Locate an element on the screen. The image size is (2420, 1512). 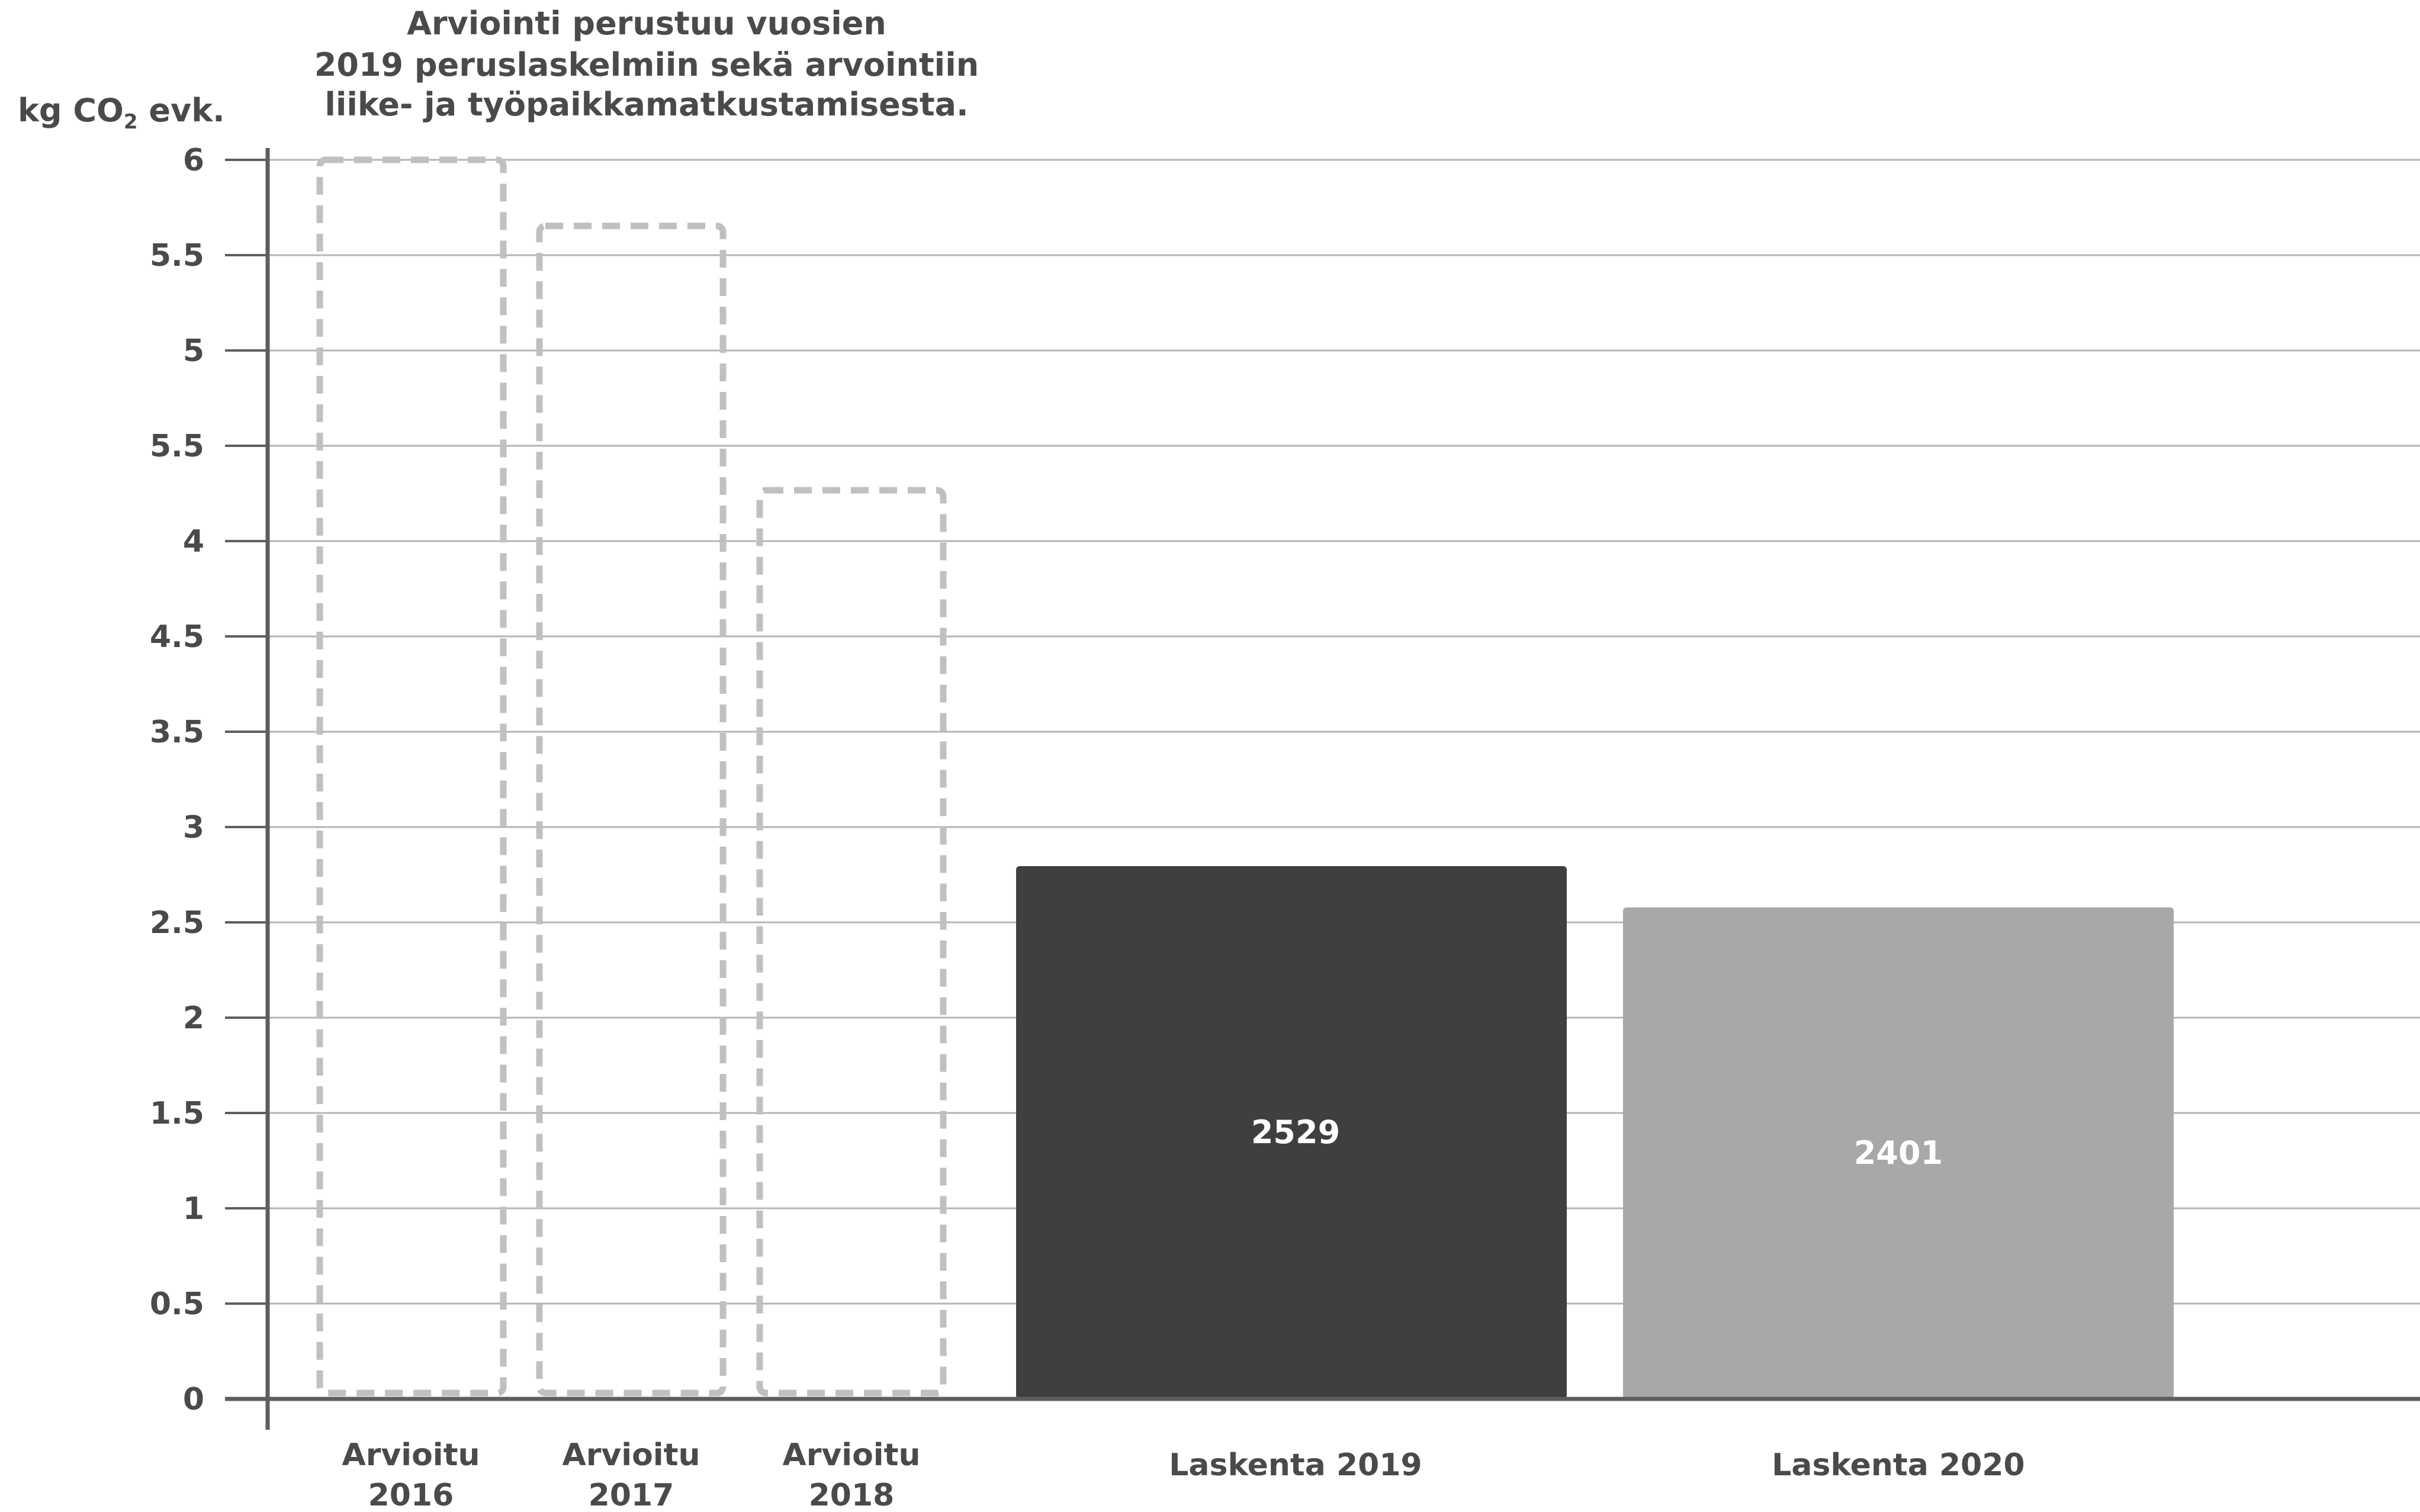
y-tick-label: 3.5 is located at coordinates (177, 732).